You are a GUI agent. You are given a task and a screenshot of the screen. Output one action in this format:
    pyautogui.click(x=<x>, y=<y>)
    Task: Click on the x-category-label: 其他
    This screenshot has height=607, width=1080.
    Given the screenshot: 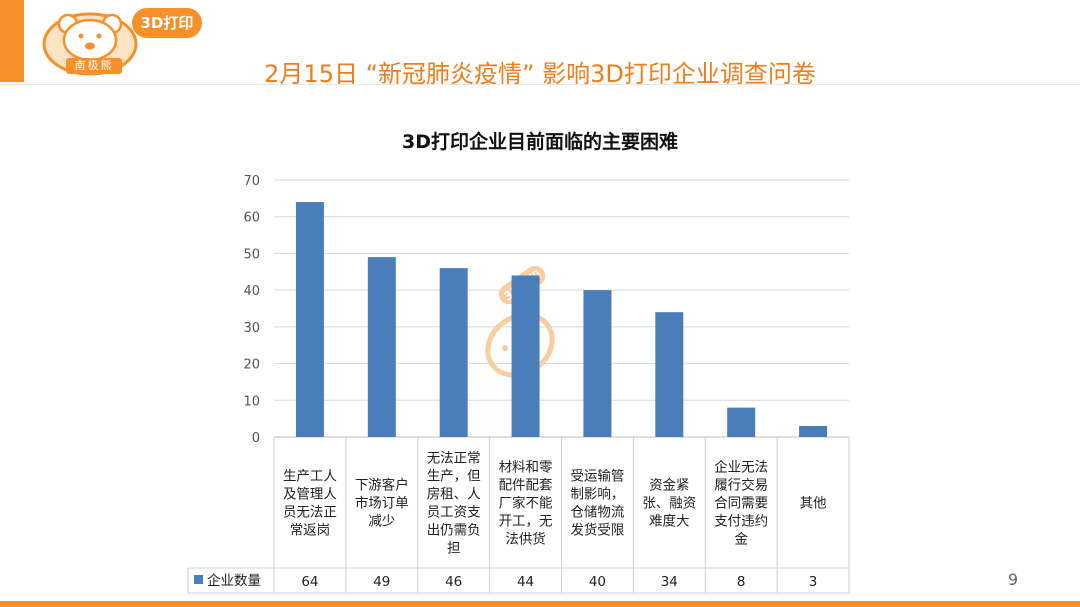 What is the action you would take?
    pyautogui.click(x=813, y=504)
    